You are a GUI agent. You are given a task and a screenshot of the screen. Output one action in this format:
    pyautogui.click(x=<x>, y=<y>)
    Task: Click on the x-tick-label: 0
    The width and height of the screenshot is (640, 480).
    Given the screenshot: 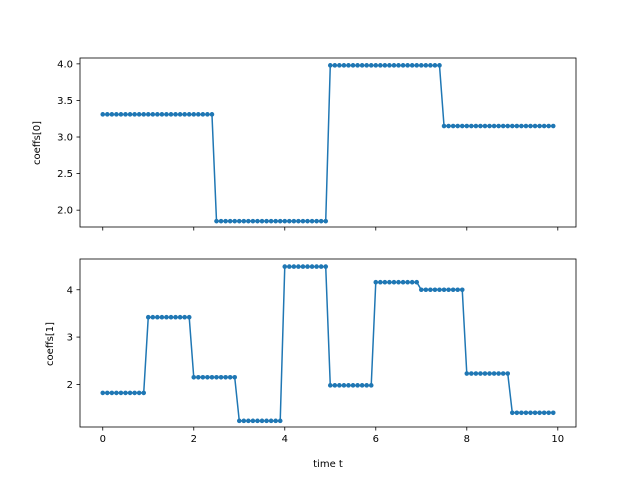 What is the action you would take?
    pyautogui.click(x=103, y=439)
    